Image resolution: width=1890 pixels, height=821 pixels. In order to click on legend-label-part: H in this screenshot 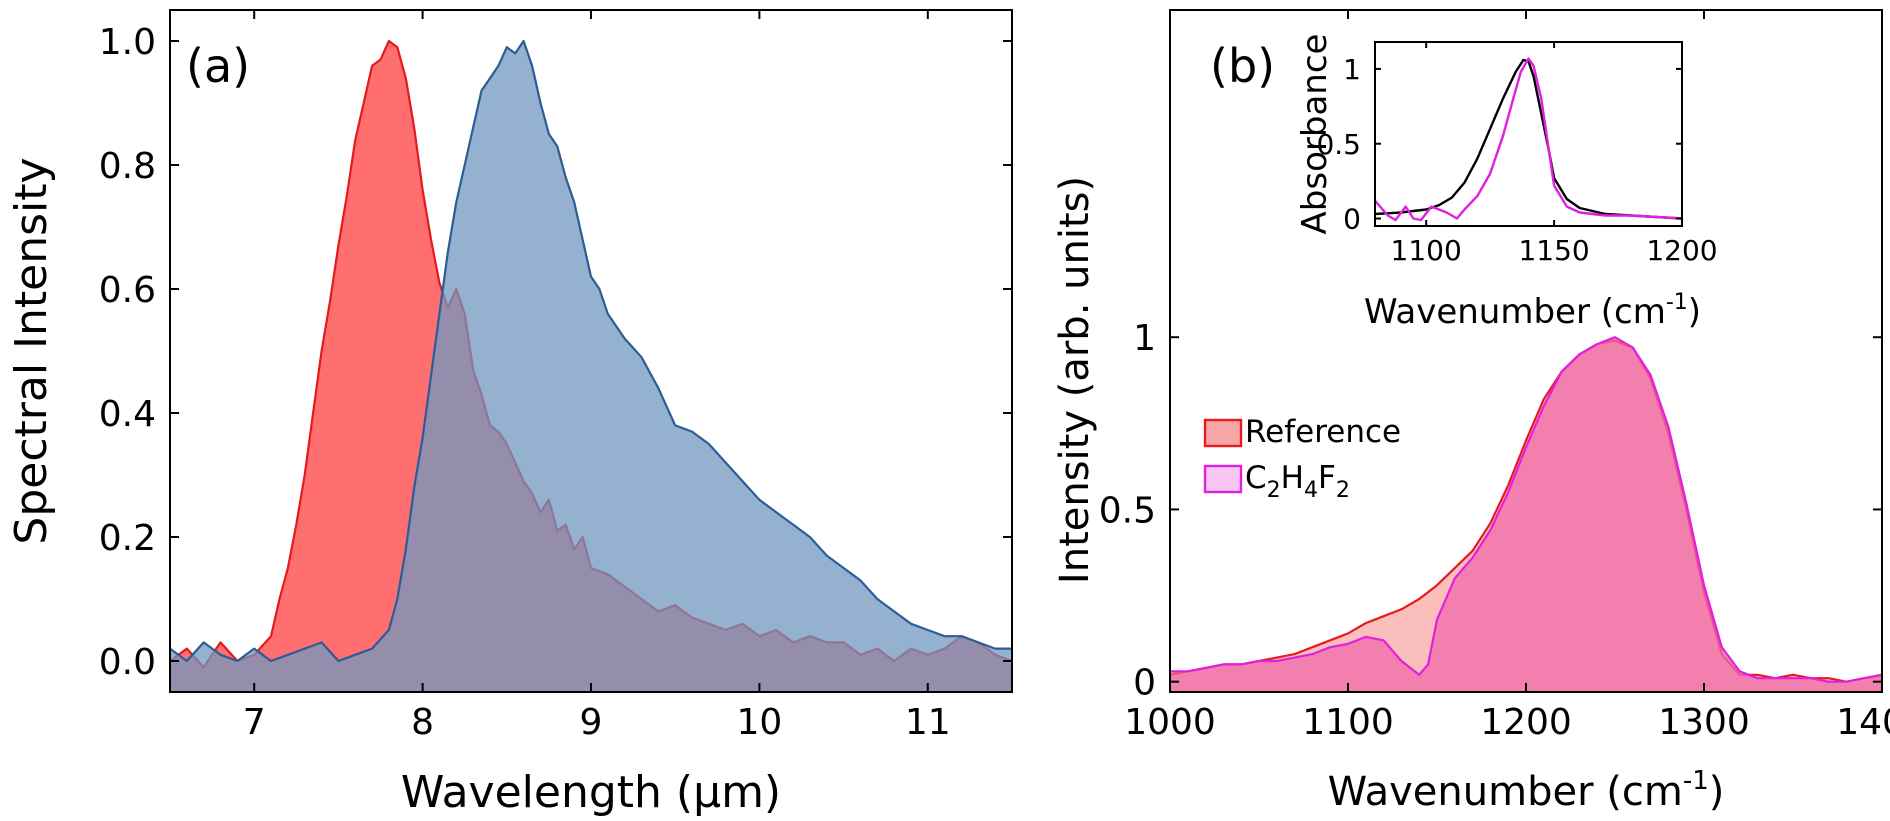, I will do `click(1292, 478)`.